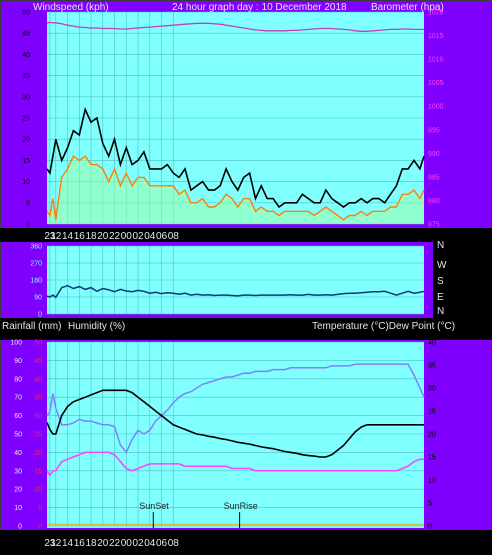  I want to click on compass-label: S, so click(440, 281).